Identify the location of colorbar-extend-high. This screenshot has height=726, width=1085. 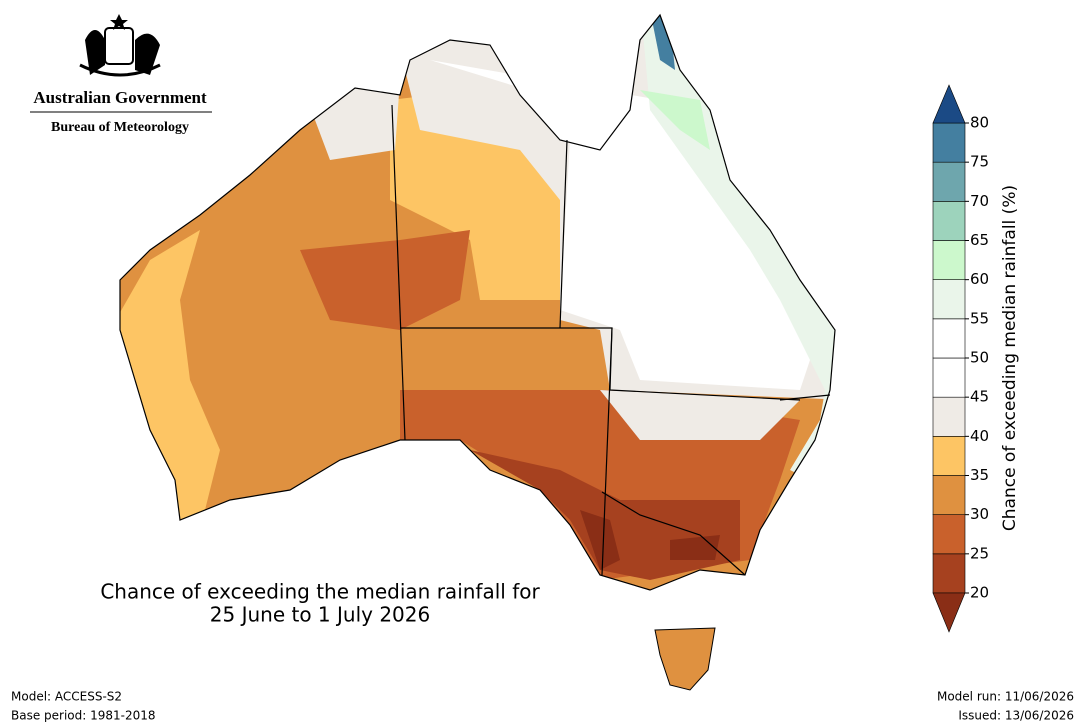
(949, 104).